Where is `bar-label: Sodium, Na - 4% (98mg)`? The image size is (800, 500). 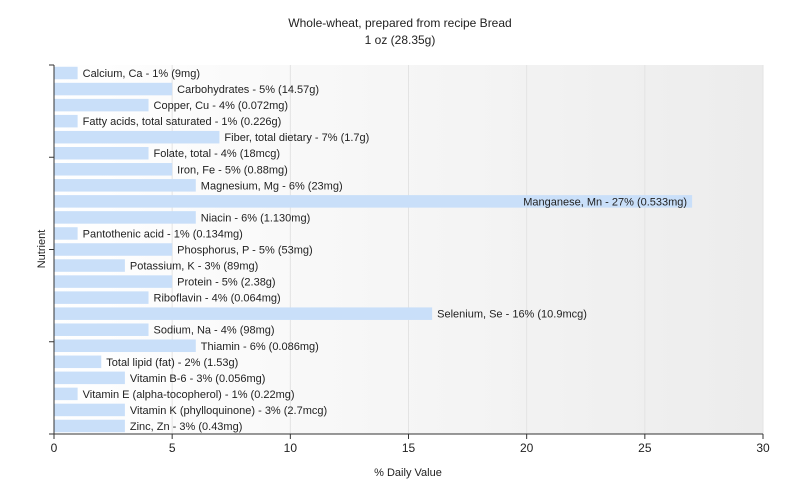 bar-label: Sodium, Na - 4% (98mg) is located at coordinates (214, 331).